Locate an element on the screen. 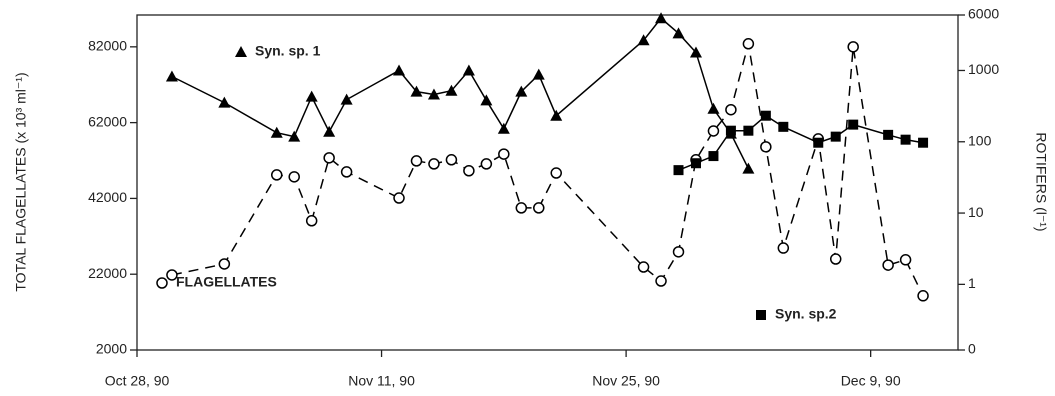 Image resolution: width=1055 pixels, height=396 pixels. x-tick-label: Nov 25, 90 is located at coordinates (626, 381).